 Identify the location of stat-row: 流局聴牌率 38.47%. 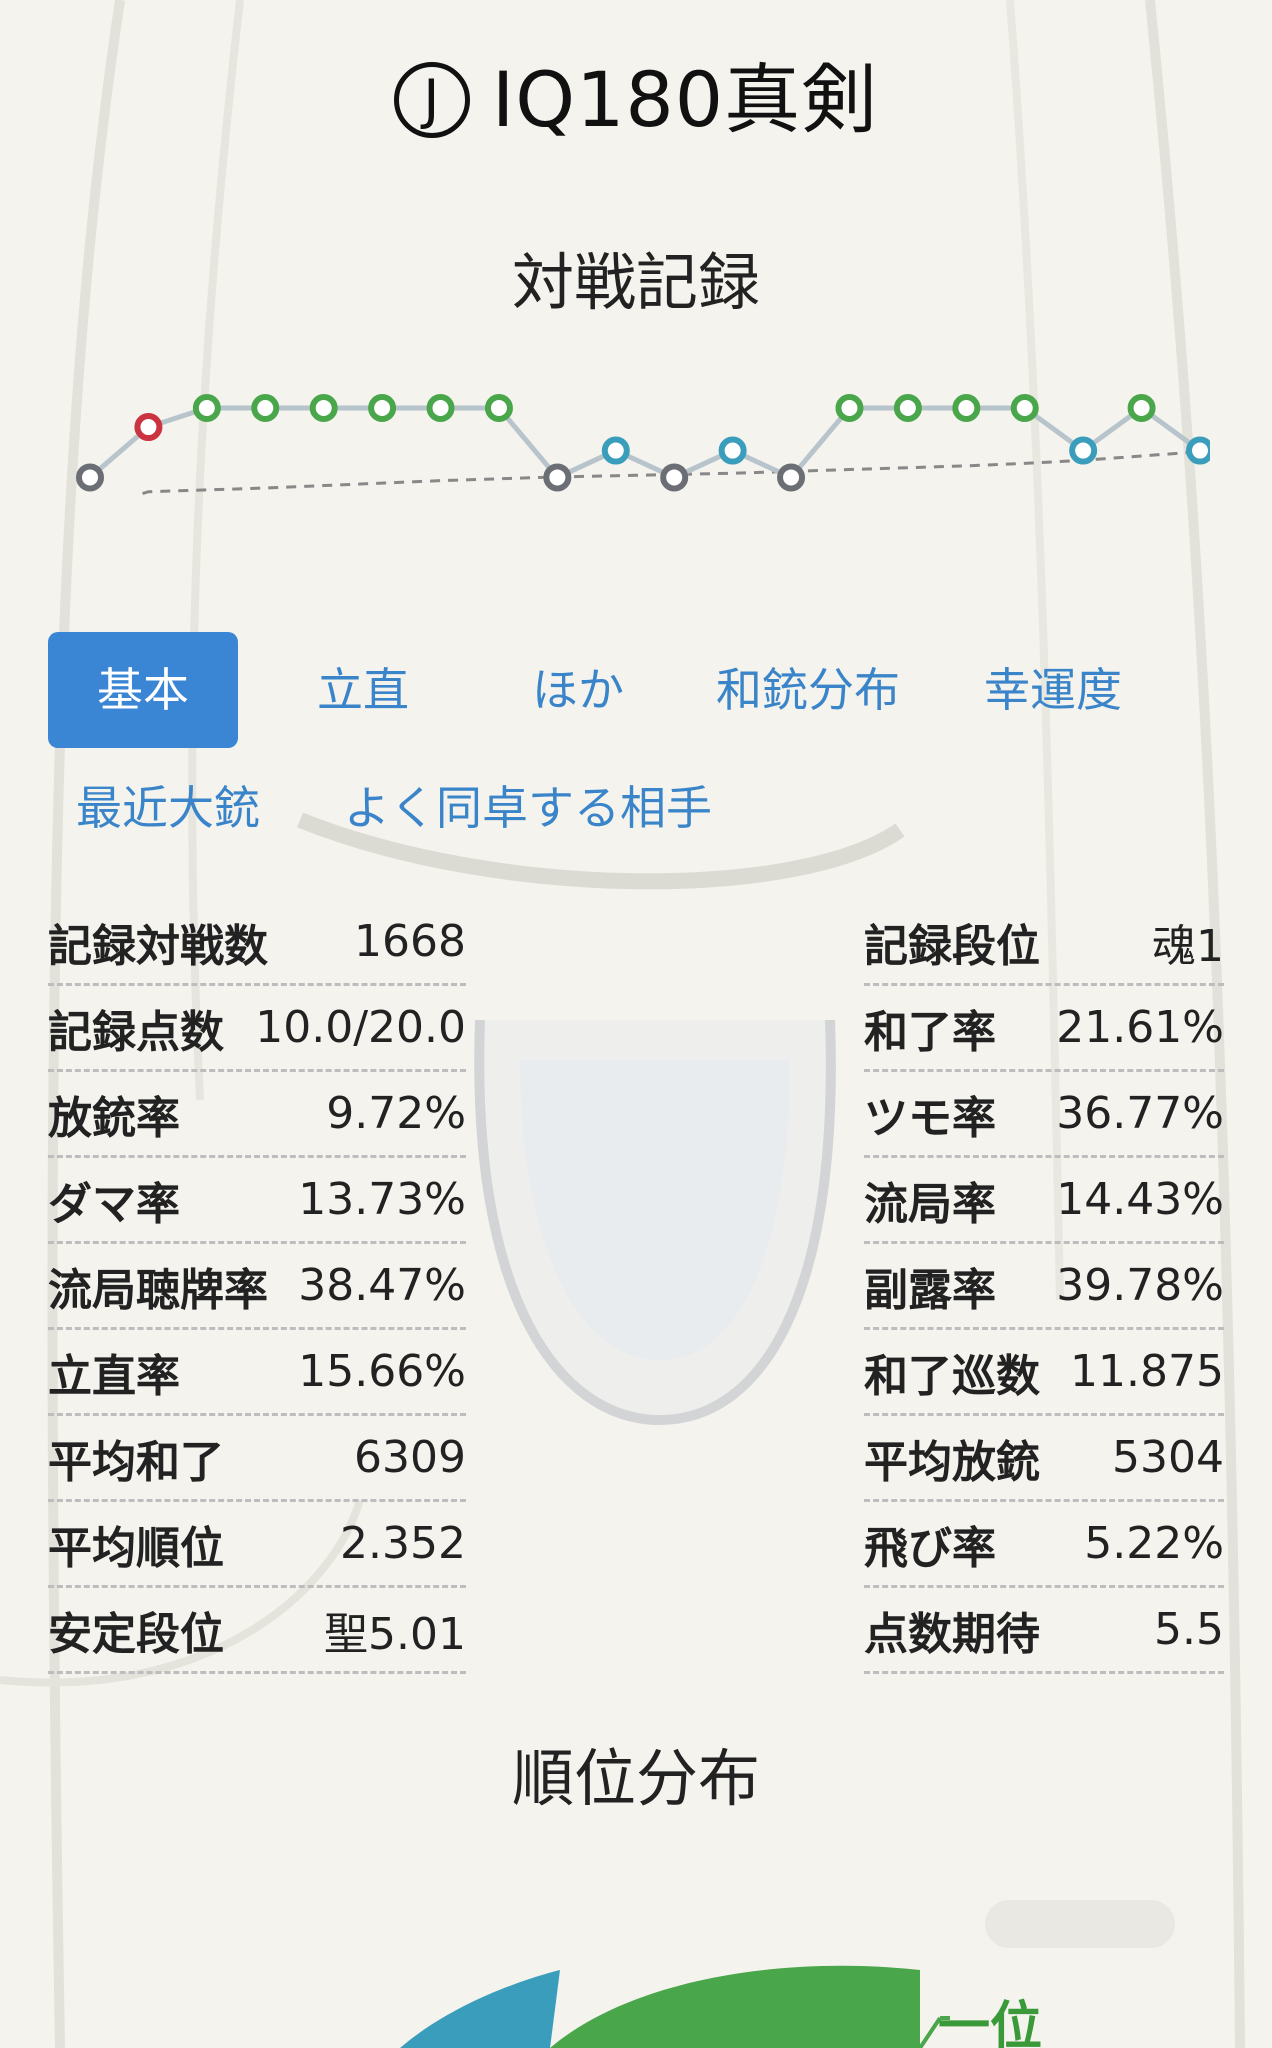
(257, 1287).